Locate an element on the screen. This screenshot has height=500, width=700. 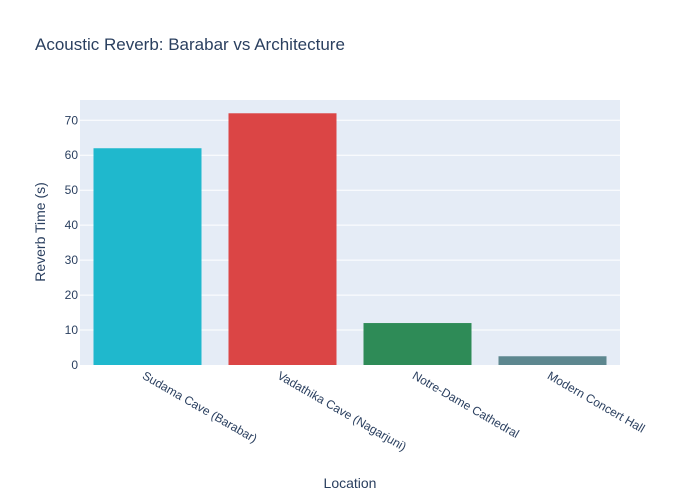
y-tick-label: 70 is located at coordinates (72, 120).